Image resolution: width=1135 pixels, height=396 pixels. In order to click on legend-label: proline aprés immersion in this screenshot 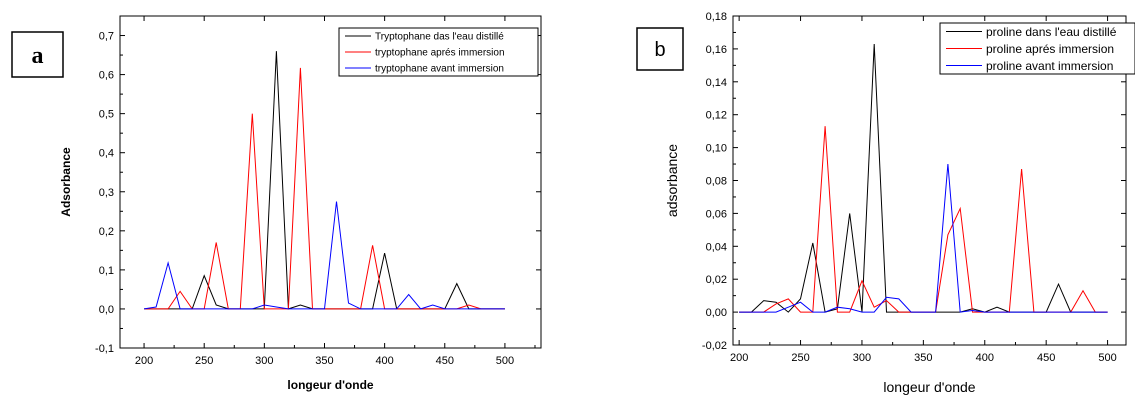, I will do `click(1050, 49)`.